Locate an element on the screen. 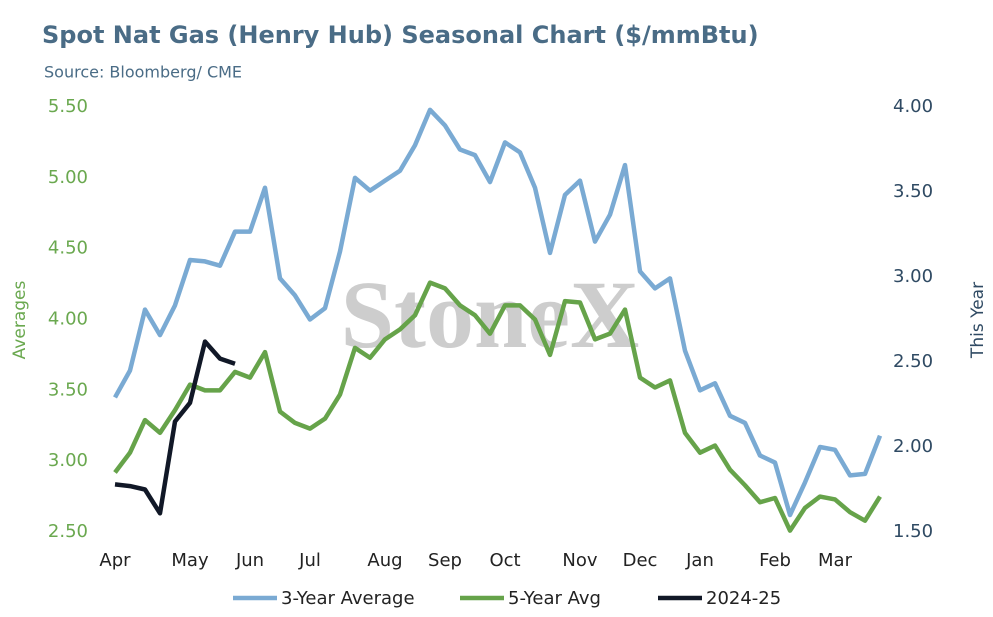 This screenshot has height=617, width=993. y-tick-label: 5.50 is located at coordinates (68, 106).